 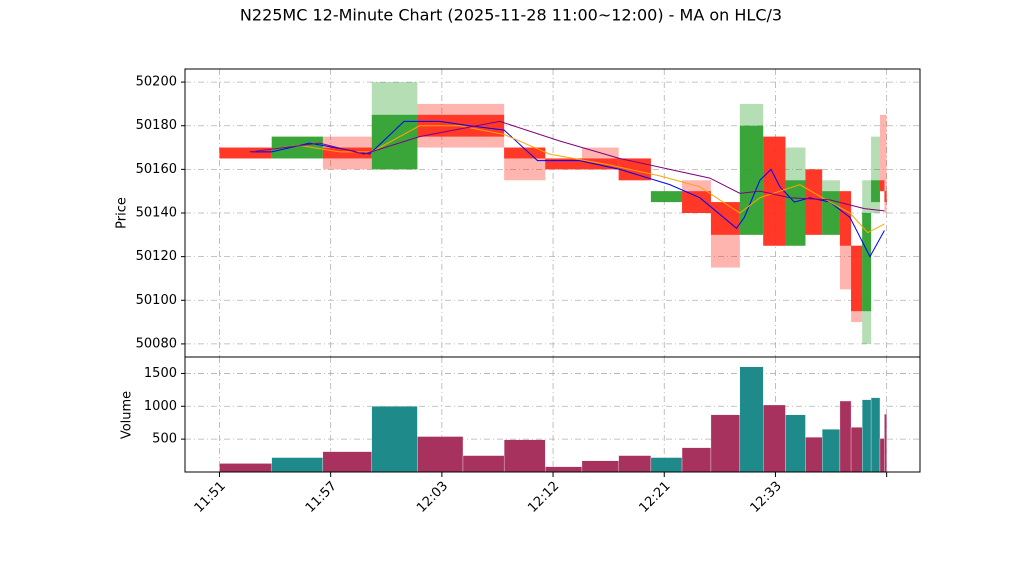 I want to click on y-tick-label: 50180, so click(x=156, y=125).